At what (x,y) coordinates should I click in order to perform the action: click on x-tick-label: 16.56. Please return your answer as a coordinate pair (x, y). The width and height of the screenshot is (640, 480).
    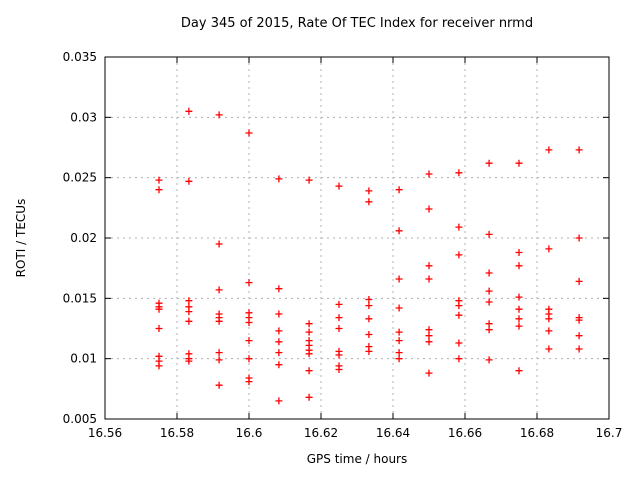
    Looking at the image, I should click on (105, 433).